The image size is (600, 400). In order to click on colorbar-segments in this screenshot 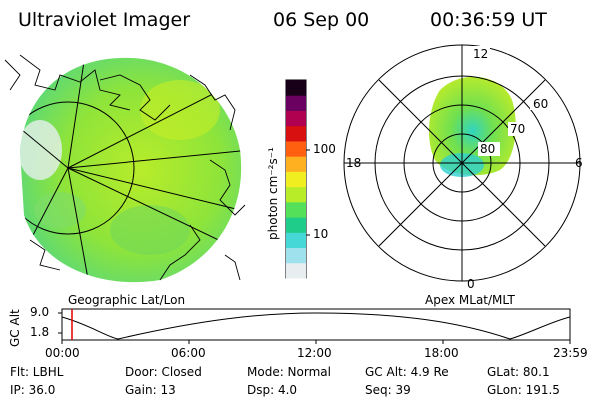, I will do `click(296, 179)`.